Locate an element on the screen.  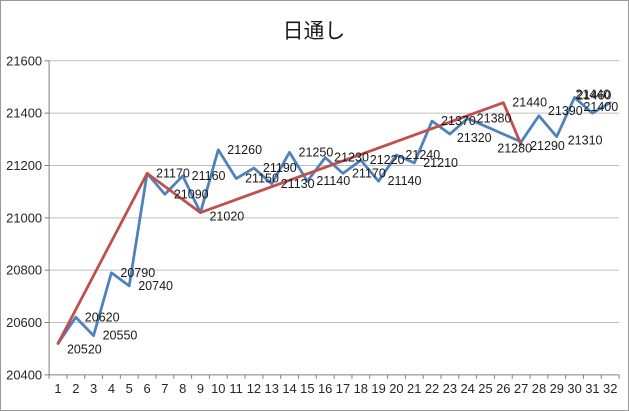
x-axis-label: 28 is located at coordinates (539, 388).